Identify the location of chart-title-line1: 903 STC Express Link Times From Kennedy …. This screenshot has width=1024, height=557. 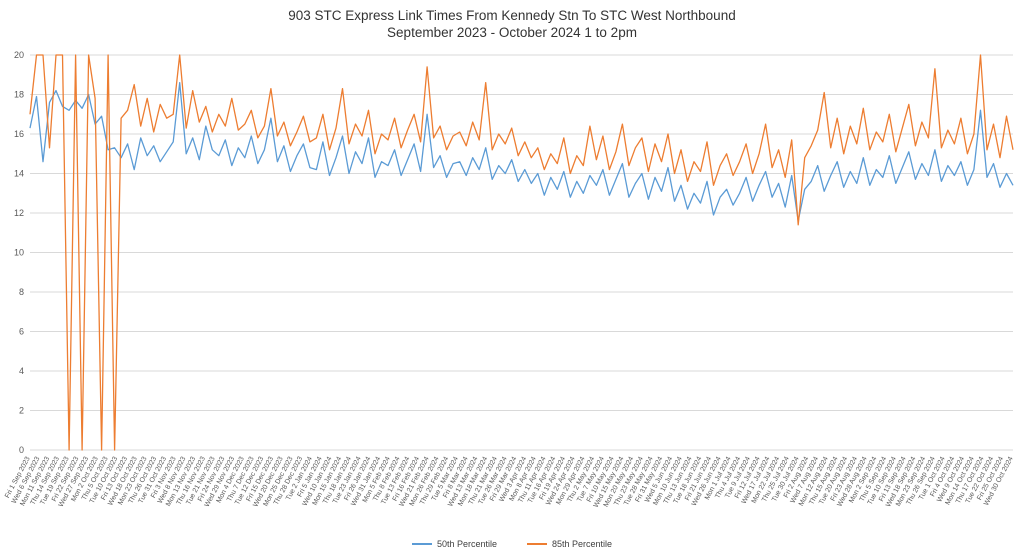
(512, 15).